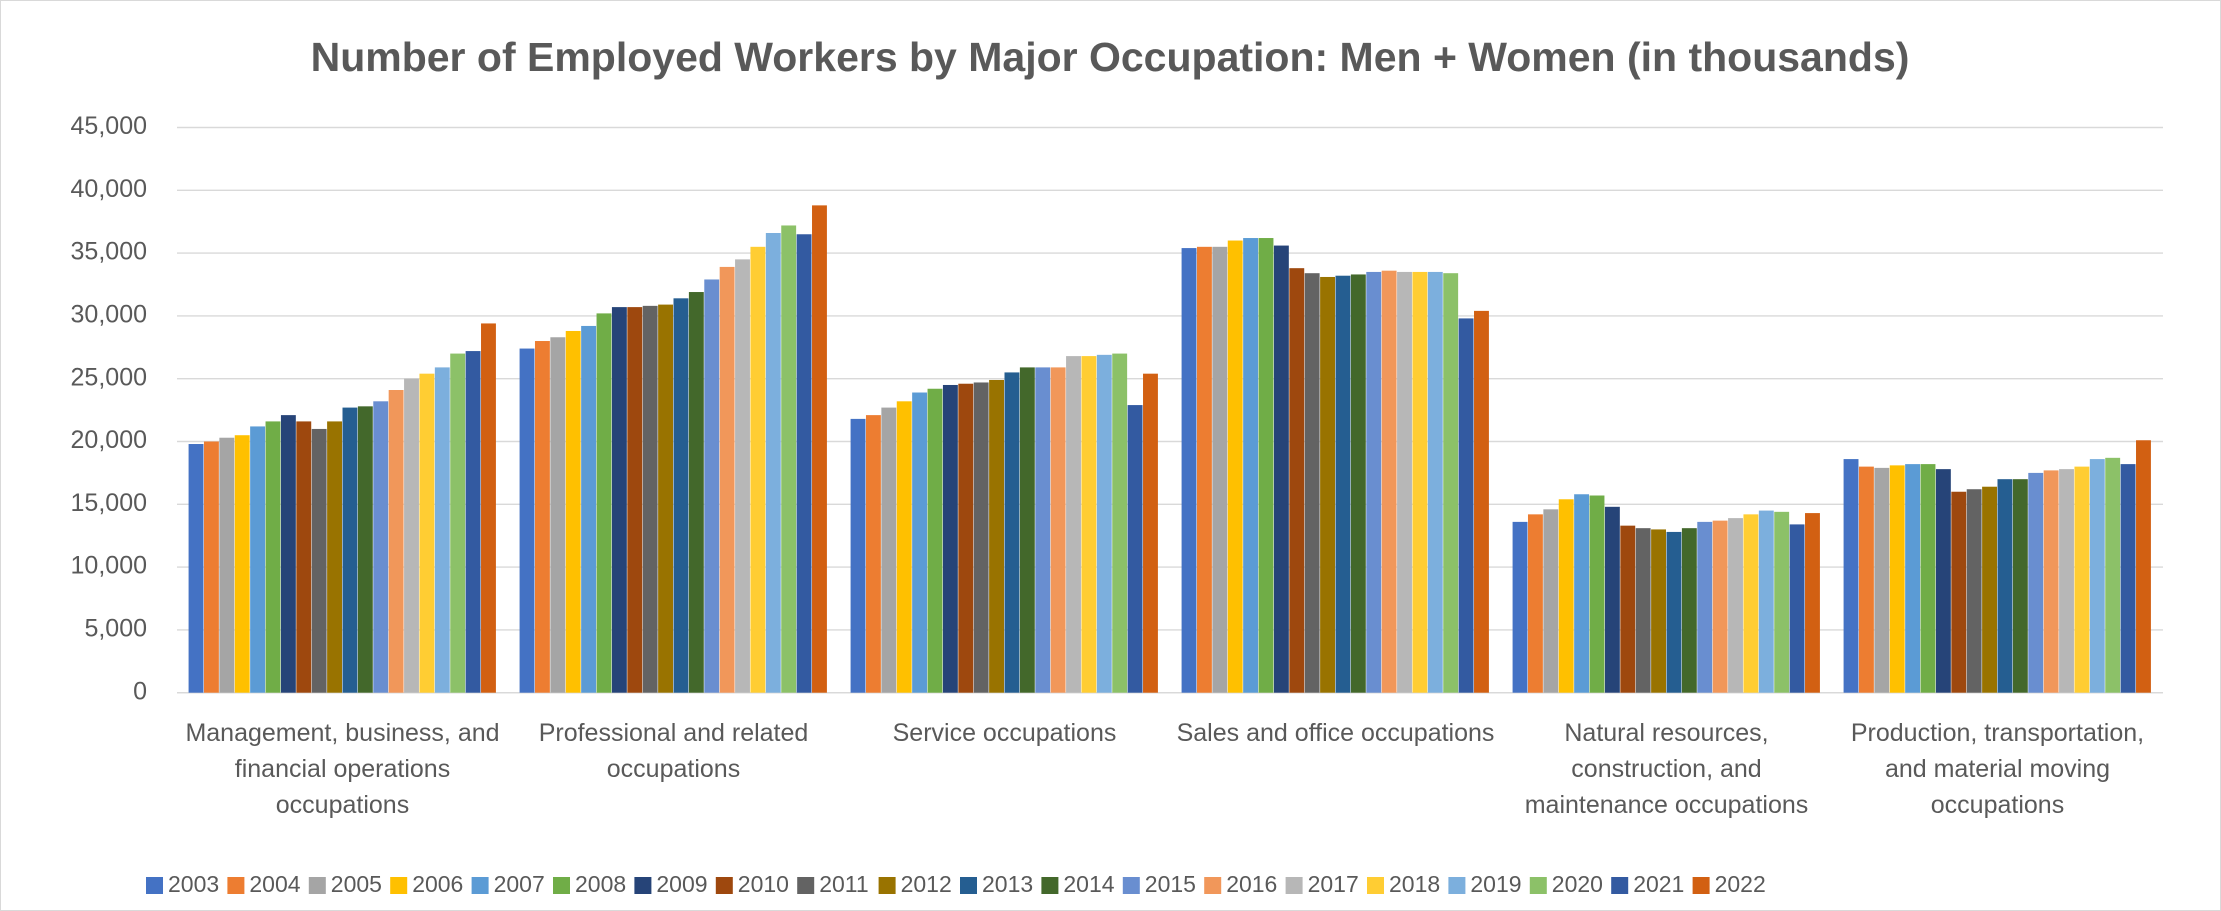 The image size is (2221, 911). I want to click on legend-label: 2008, so click(600, 884).